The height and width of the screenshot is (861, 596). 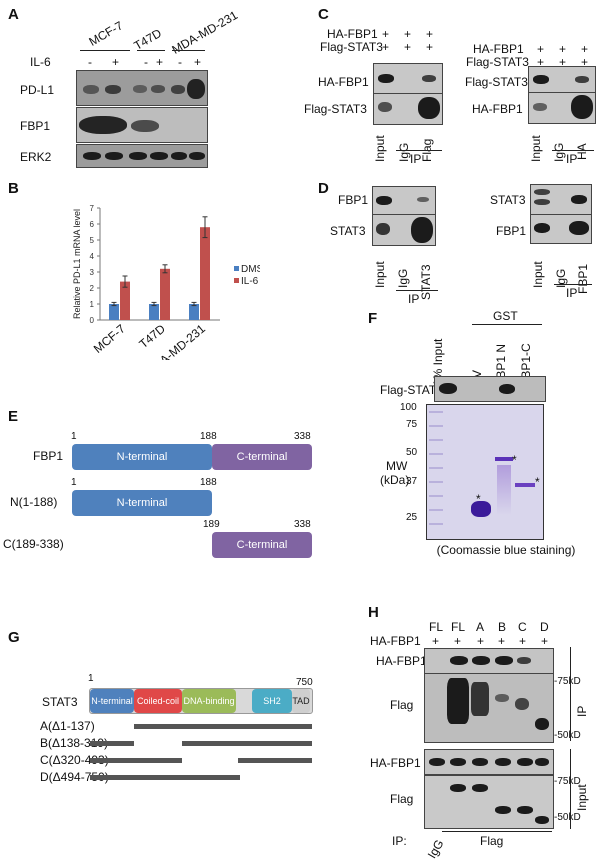 I want to click on gel-caption: (Coomassie blue staining), so click(x=506, y=550).